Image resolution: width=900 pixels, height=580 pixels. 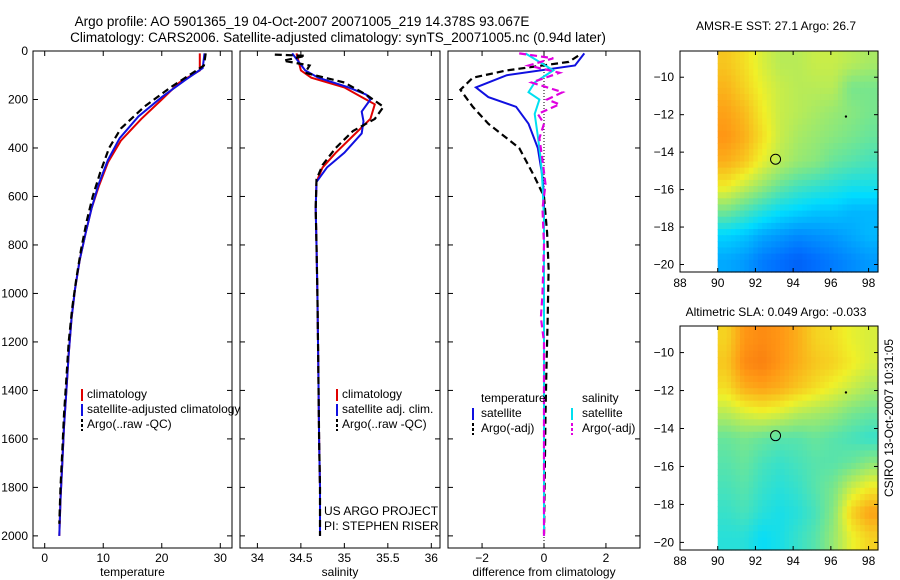 I want to click on y-tick-label: −20, so click(x=664, y=542).